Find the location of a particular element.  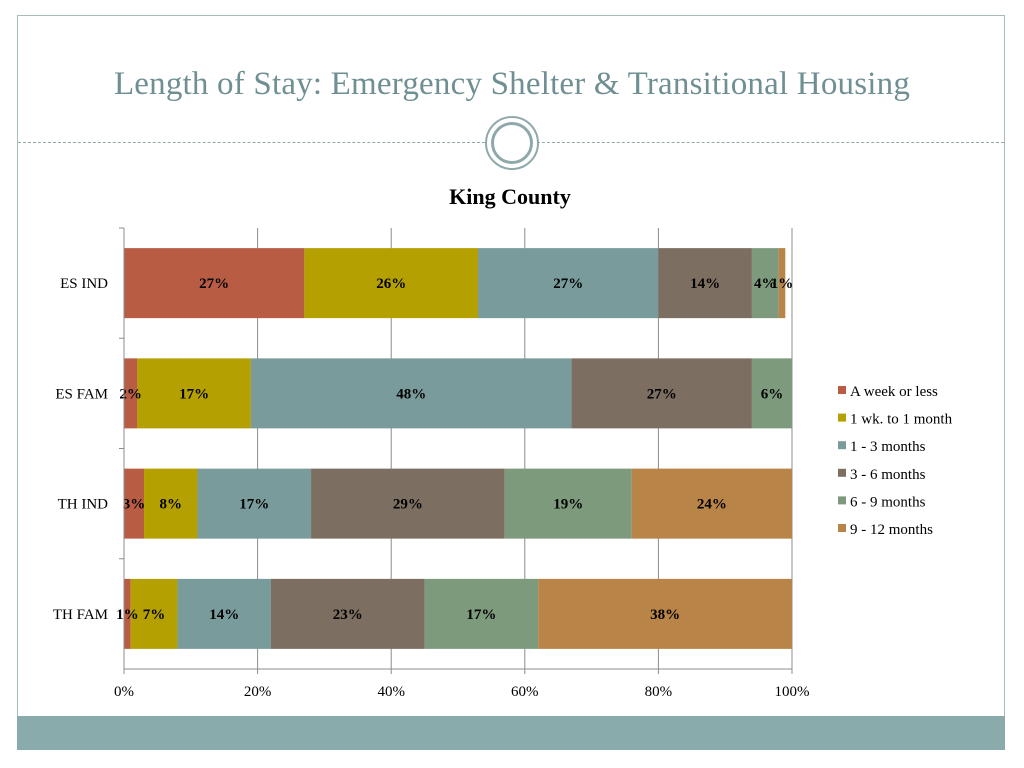

x-tick-label: 100% is located at coordinates (792, 692).